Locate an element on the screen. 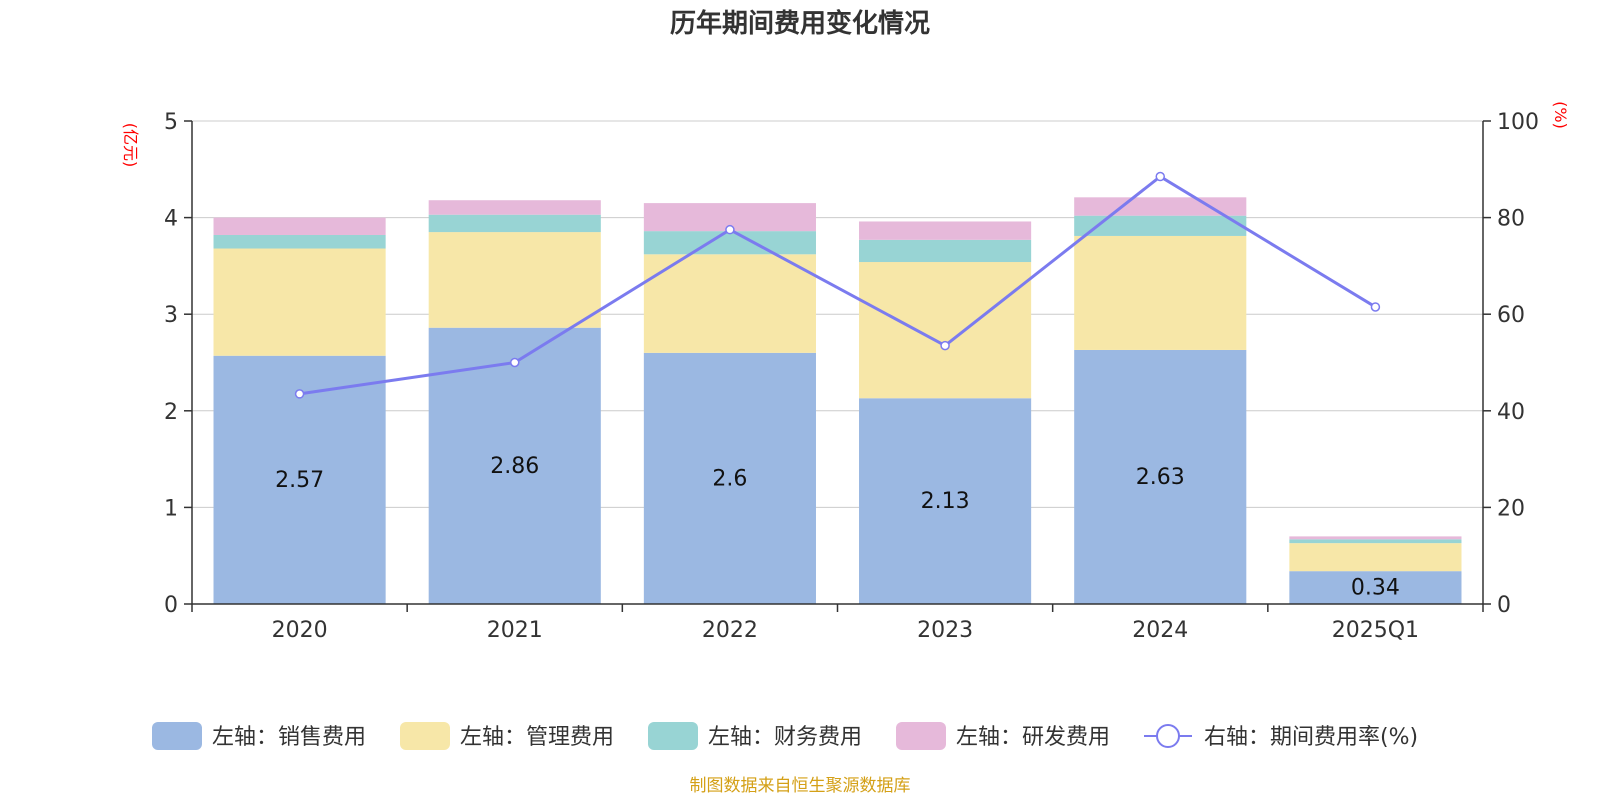 This screenshot has height=800, width=1600. right-tick-label: 20 is located at coordinates (1511, 508).